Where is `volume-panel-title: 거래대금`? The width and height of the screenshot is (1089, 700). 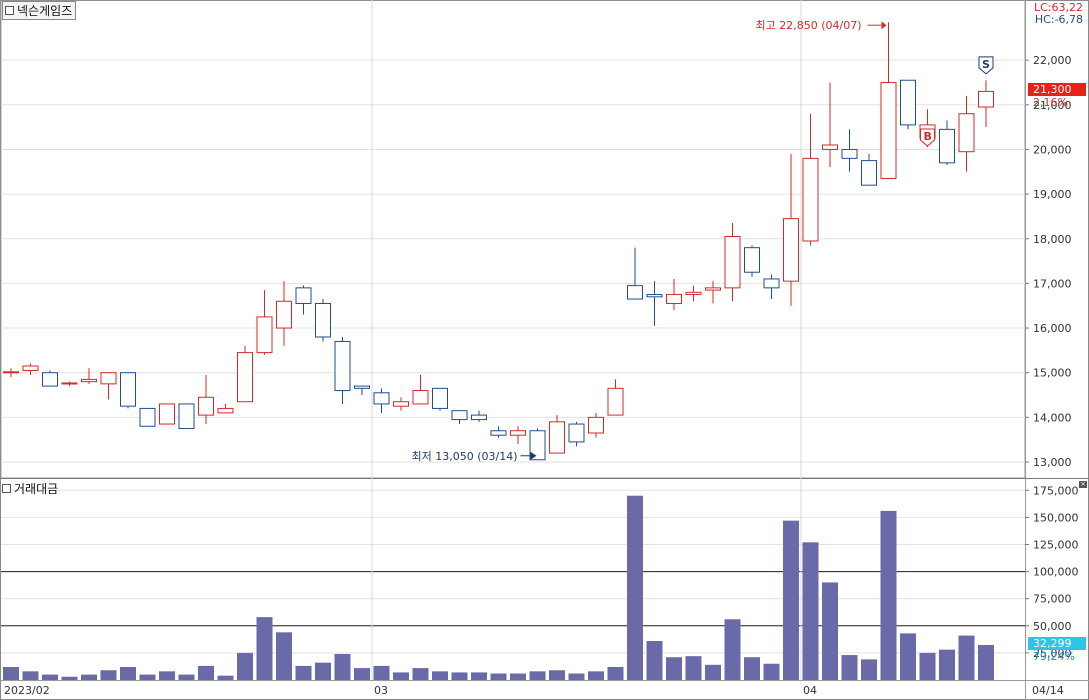 volume-panel-title: 거래대금 is located at coordinates (30, 488).